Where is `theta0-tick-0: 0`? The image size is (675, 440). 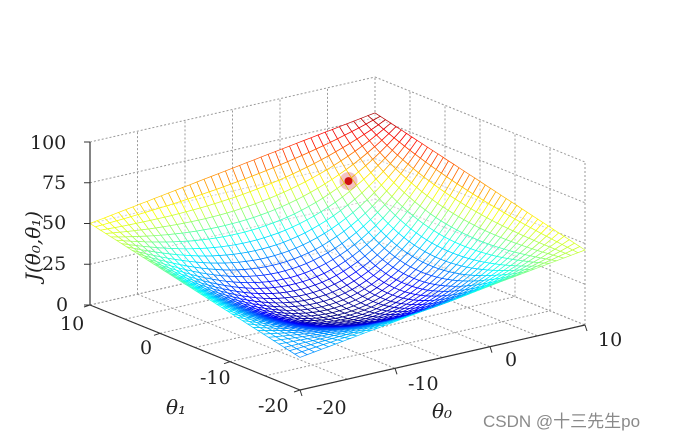
theta0-tick-0: 0 is located at coordinates (511, 360).